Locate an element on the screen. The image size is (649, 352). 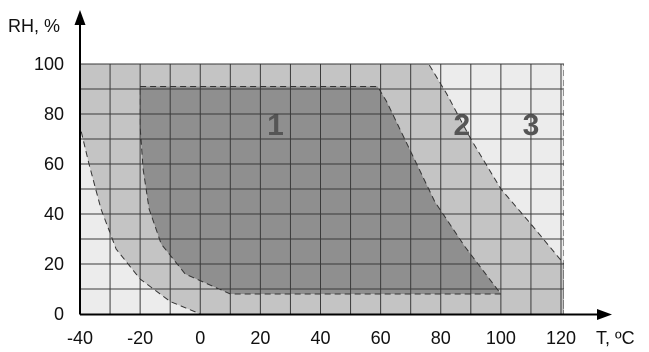
y-axis-arrow is located at coordinates (80, 17).